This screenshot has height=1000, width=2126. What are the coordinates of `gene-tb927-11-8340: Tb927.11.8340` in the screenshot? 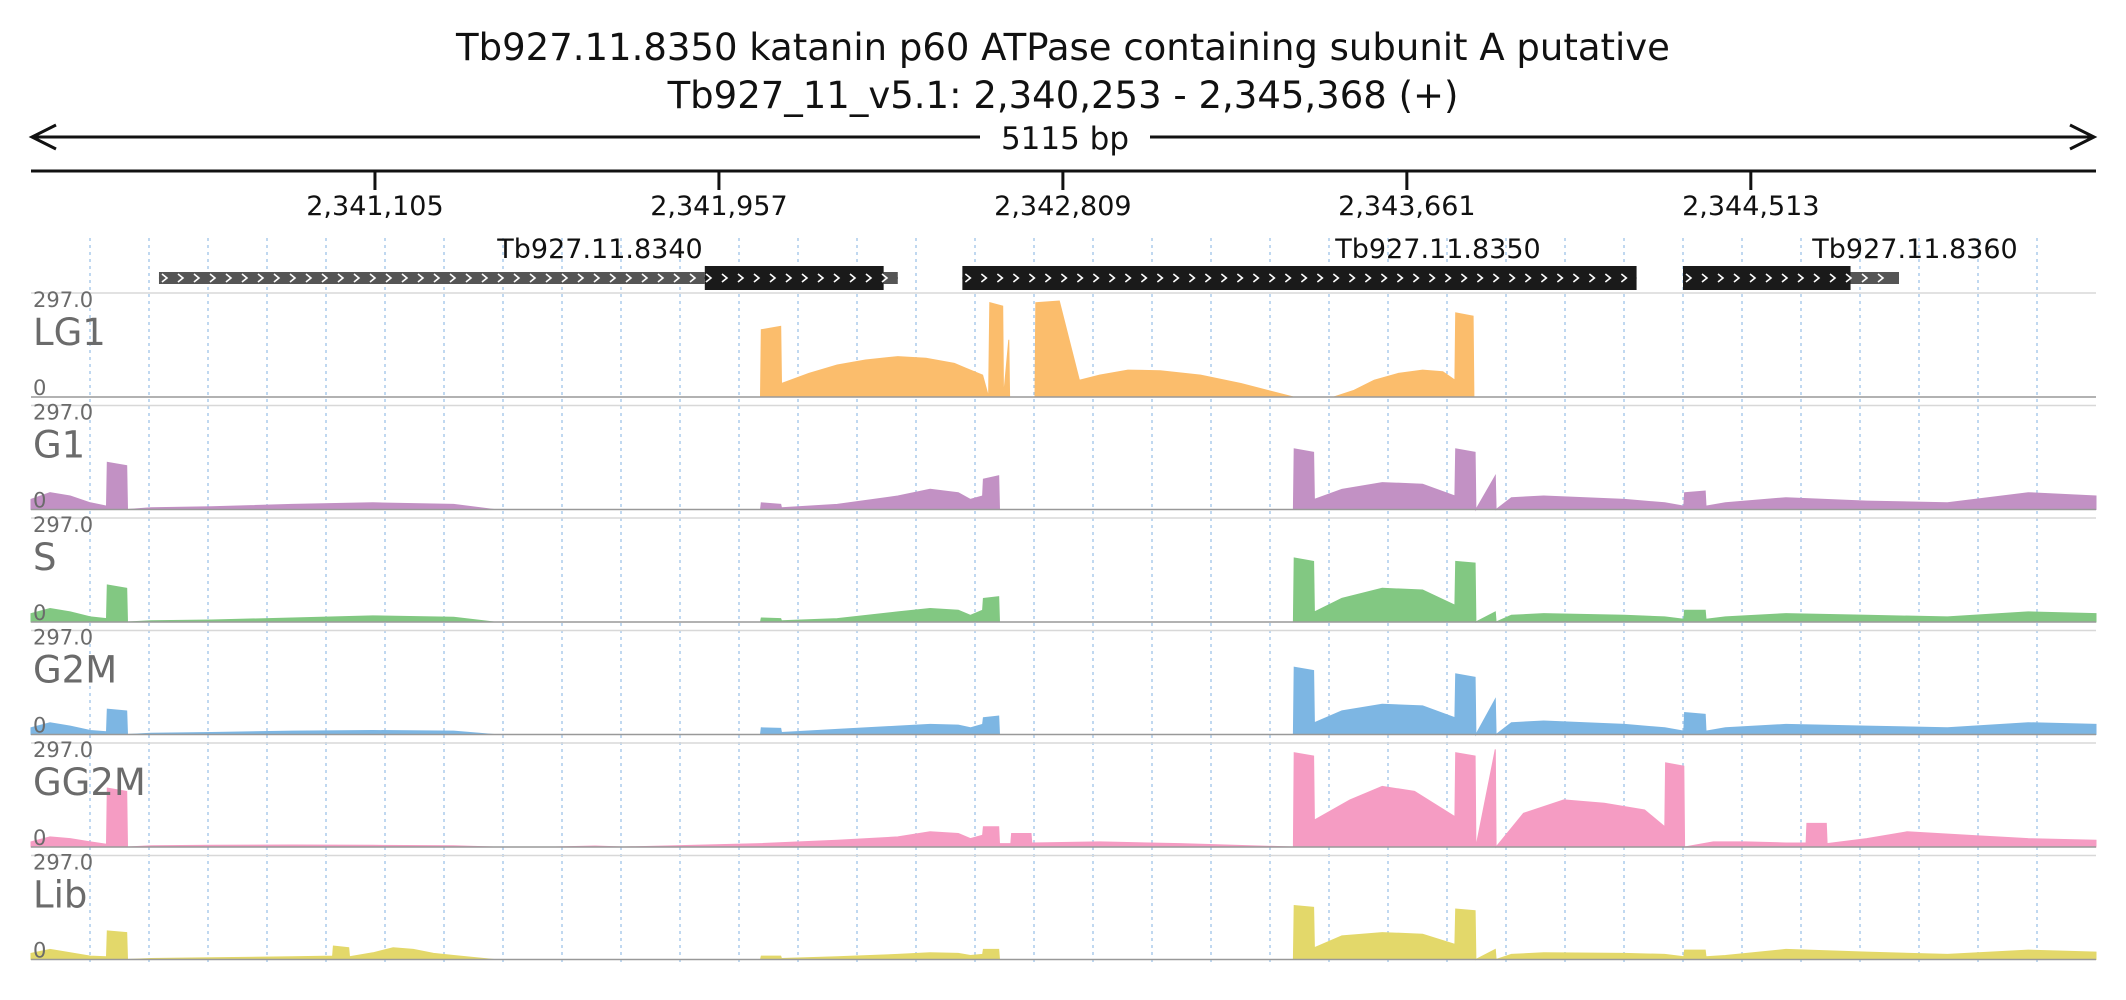 It's located at (528, 262).